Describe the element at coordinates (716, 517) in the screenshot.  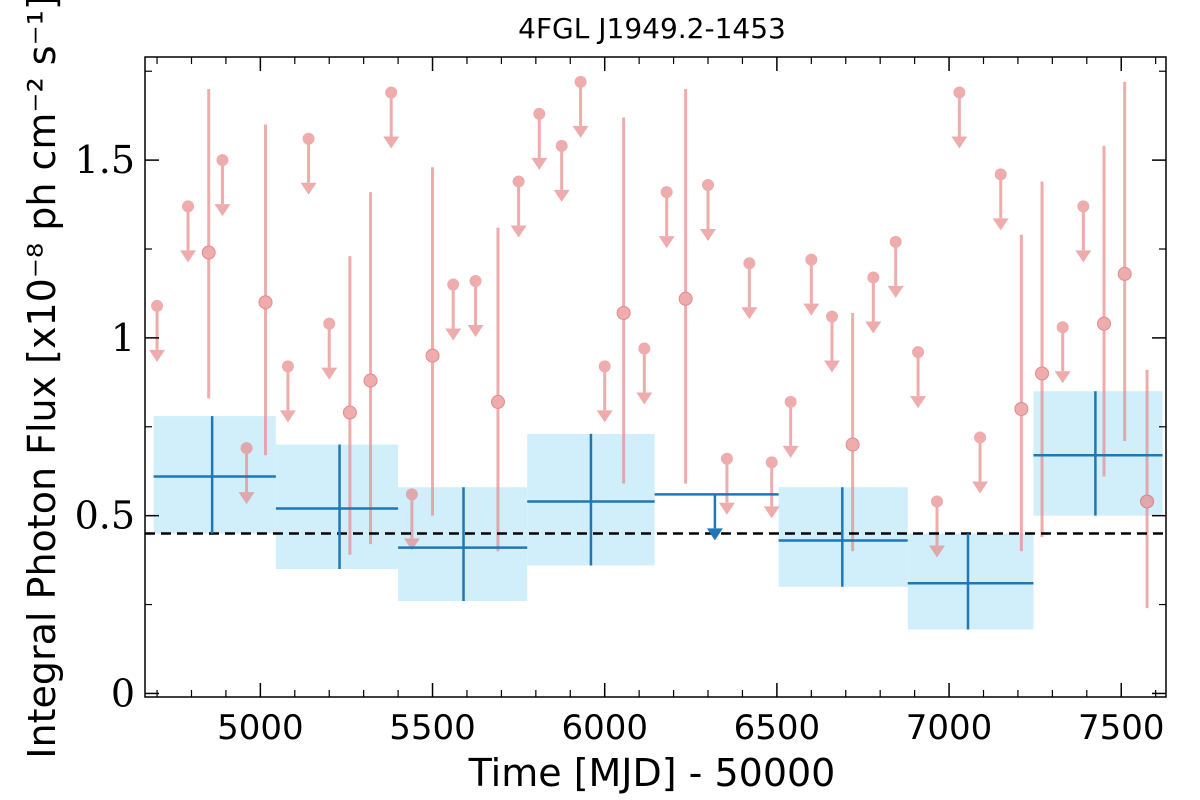
I see `long-bin-upper-limit` at that location.